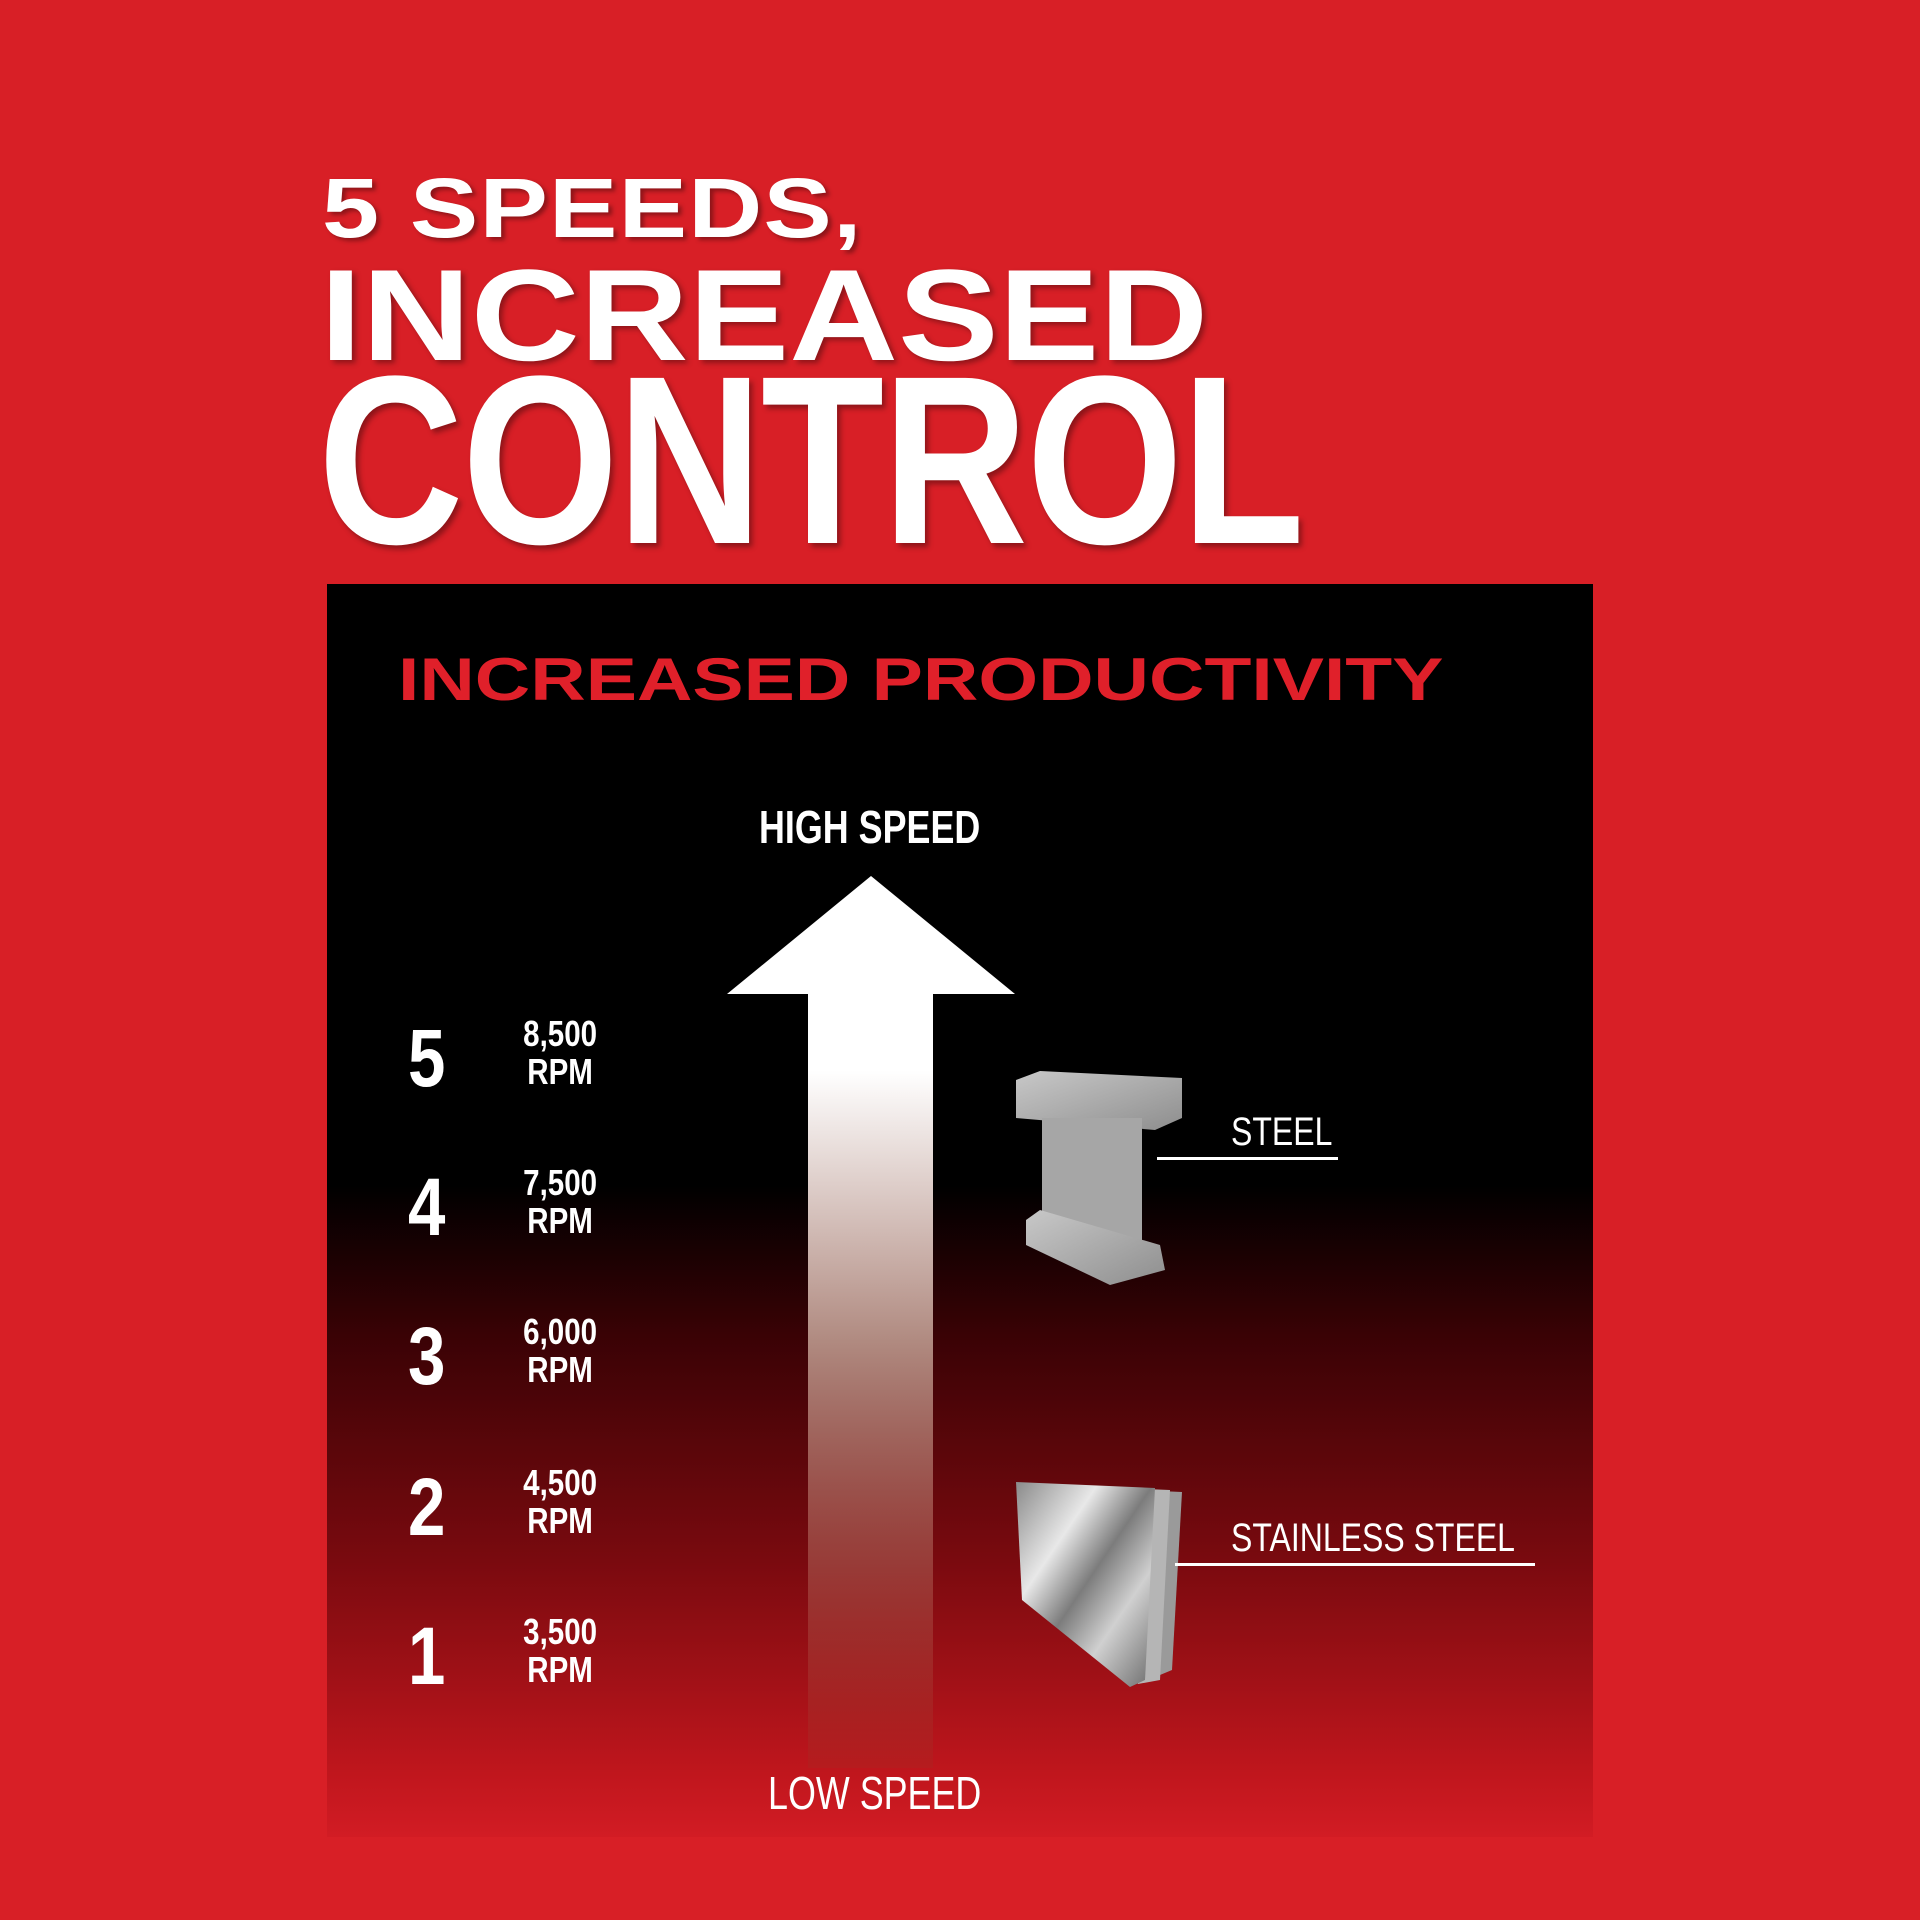 The width and height of the screenshot is (1920, 1920). I want to click on speed-setting-3: 3, so click(427, 1356).